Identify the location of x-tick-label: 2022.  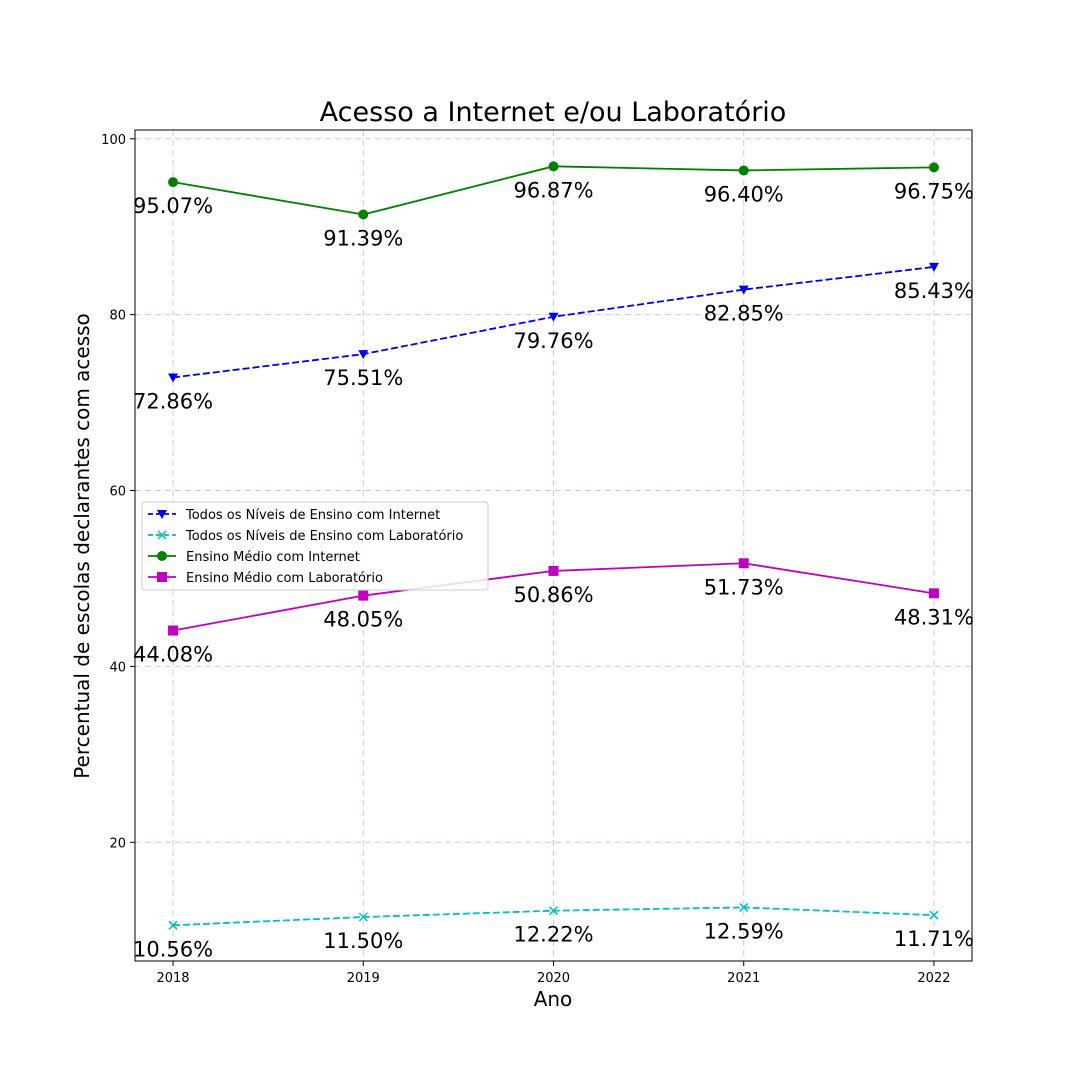
(933, 978).